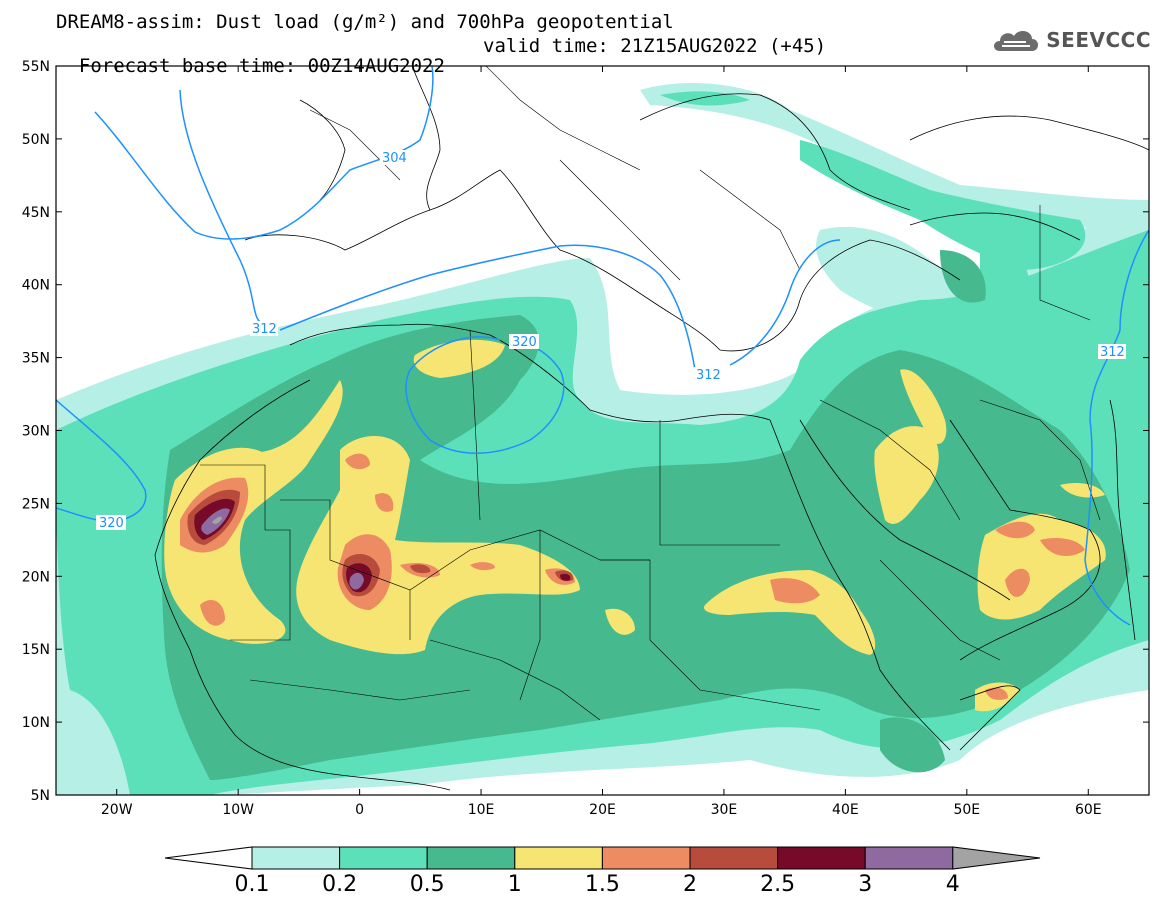 The width and height of the screenshot is (1165, 907). Describe the element at coordinates (36, 723) in the screenshot. I see `lat-tick-label: 10N` at that location.